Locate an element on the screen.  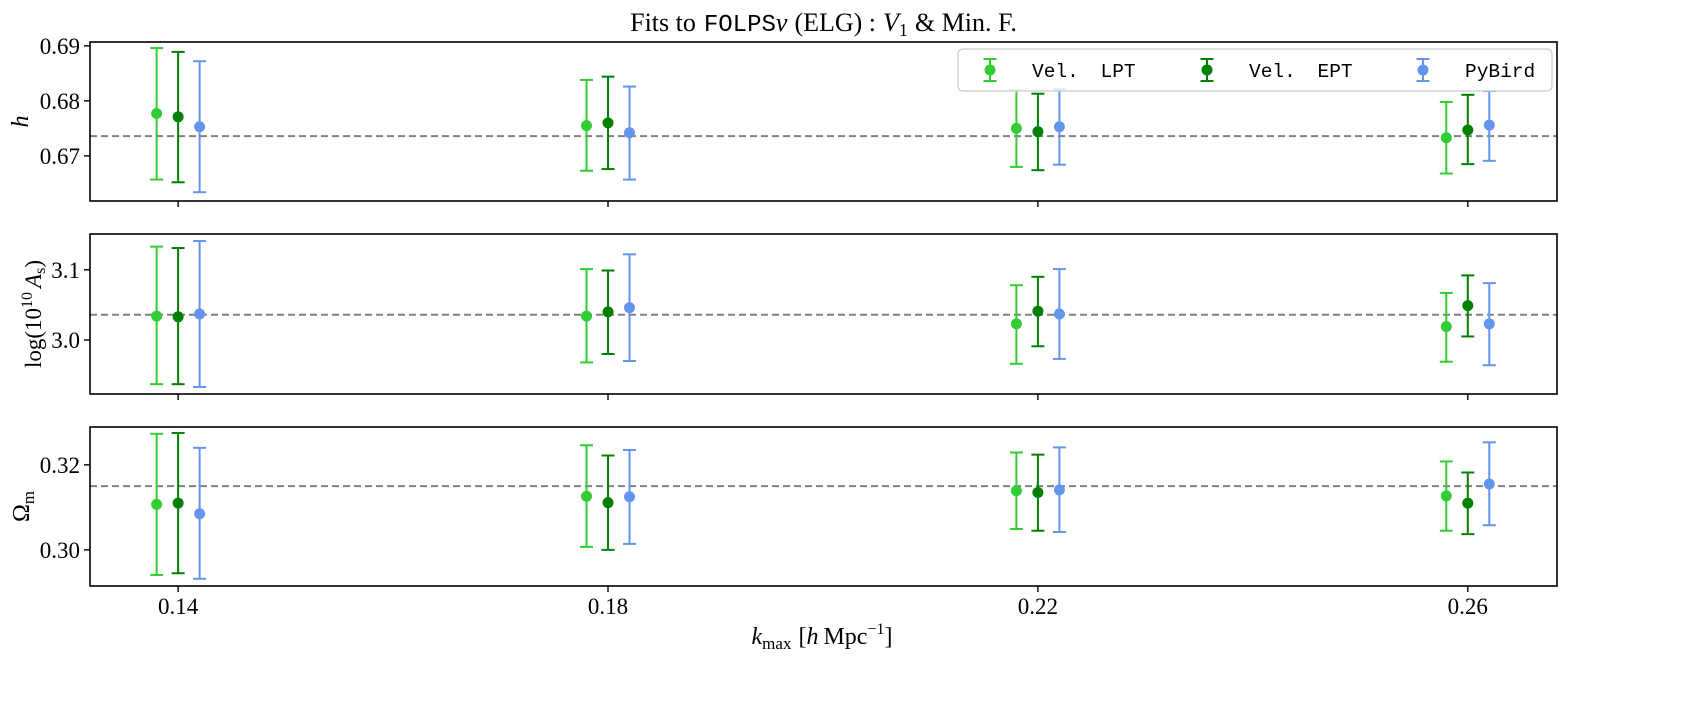
legend-label: Vel. EPT is located at coordinates (1301, 72).